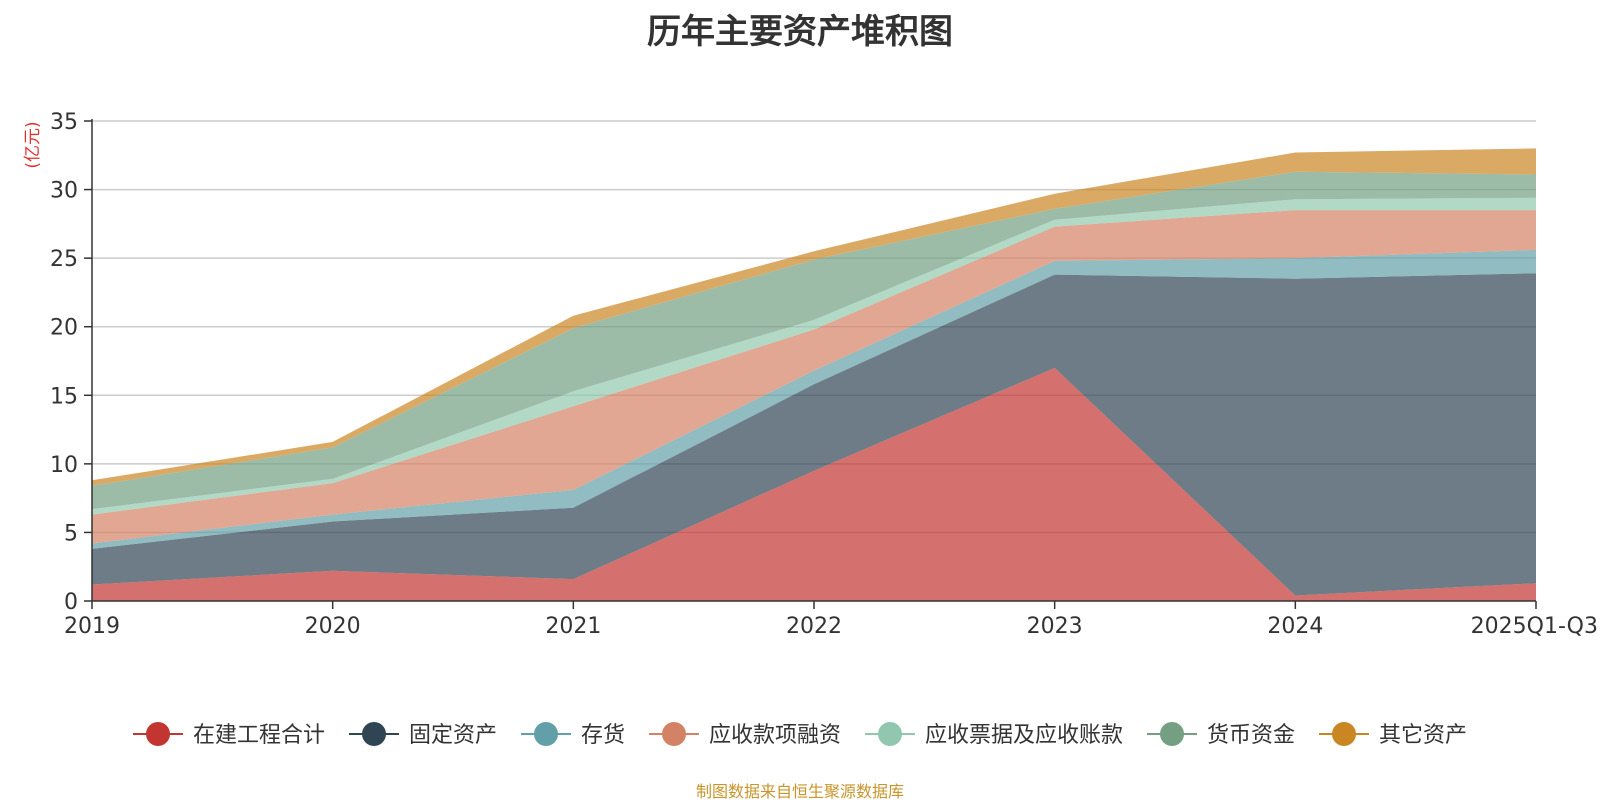 This screenshot has width=1600, height=802. Describe the element at coordinates (1024, 735) in the screenshot. I see `legend-label: 应收票据及应收账款` at that location.